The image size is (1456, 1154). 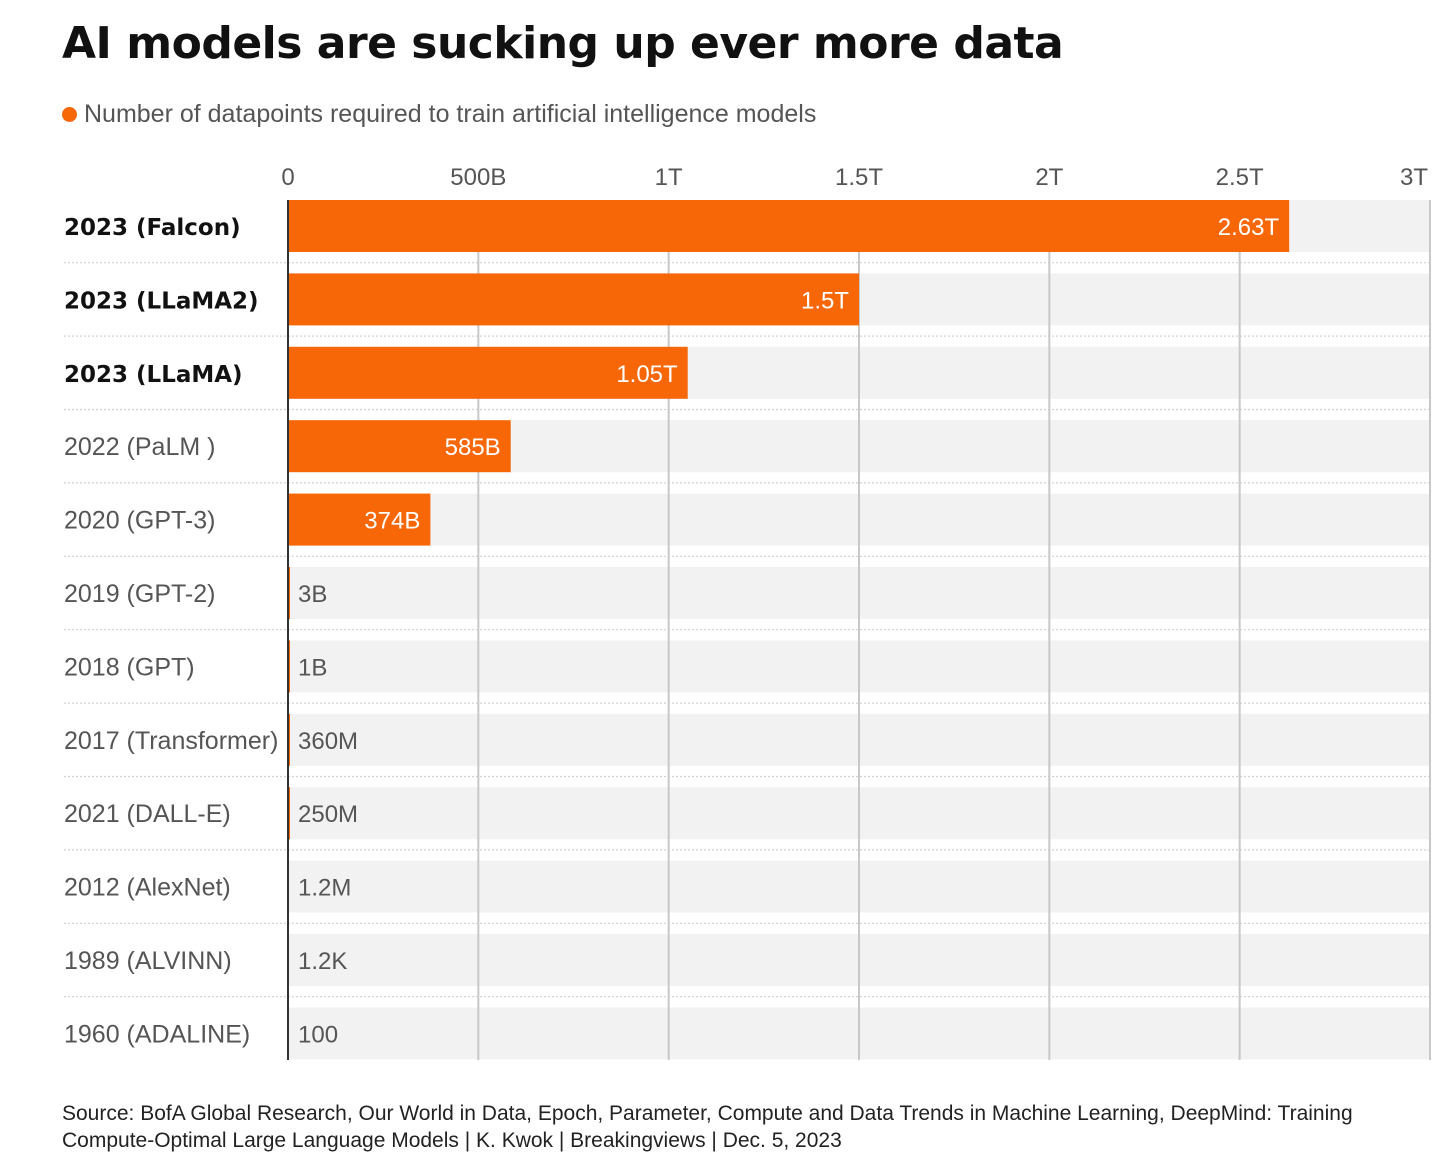 I want to click on category-label: 2023 (Falcon), so click(x=152, y=228).